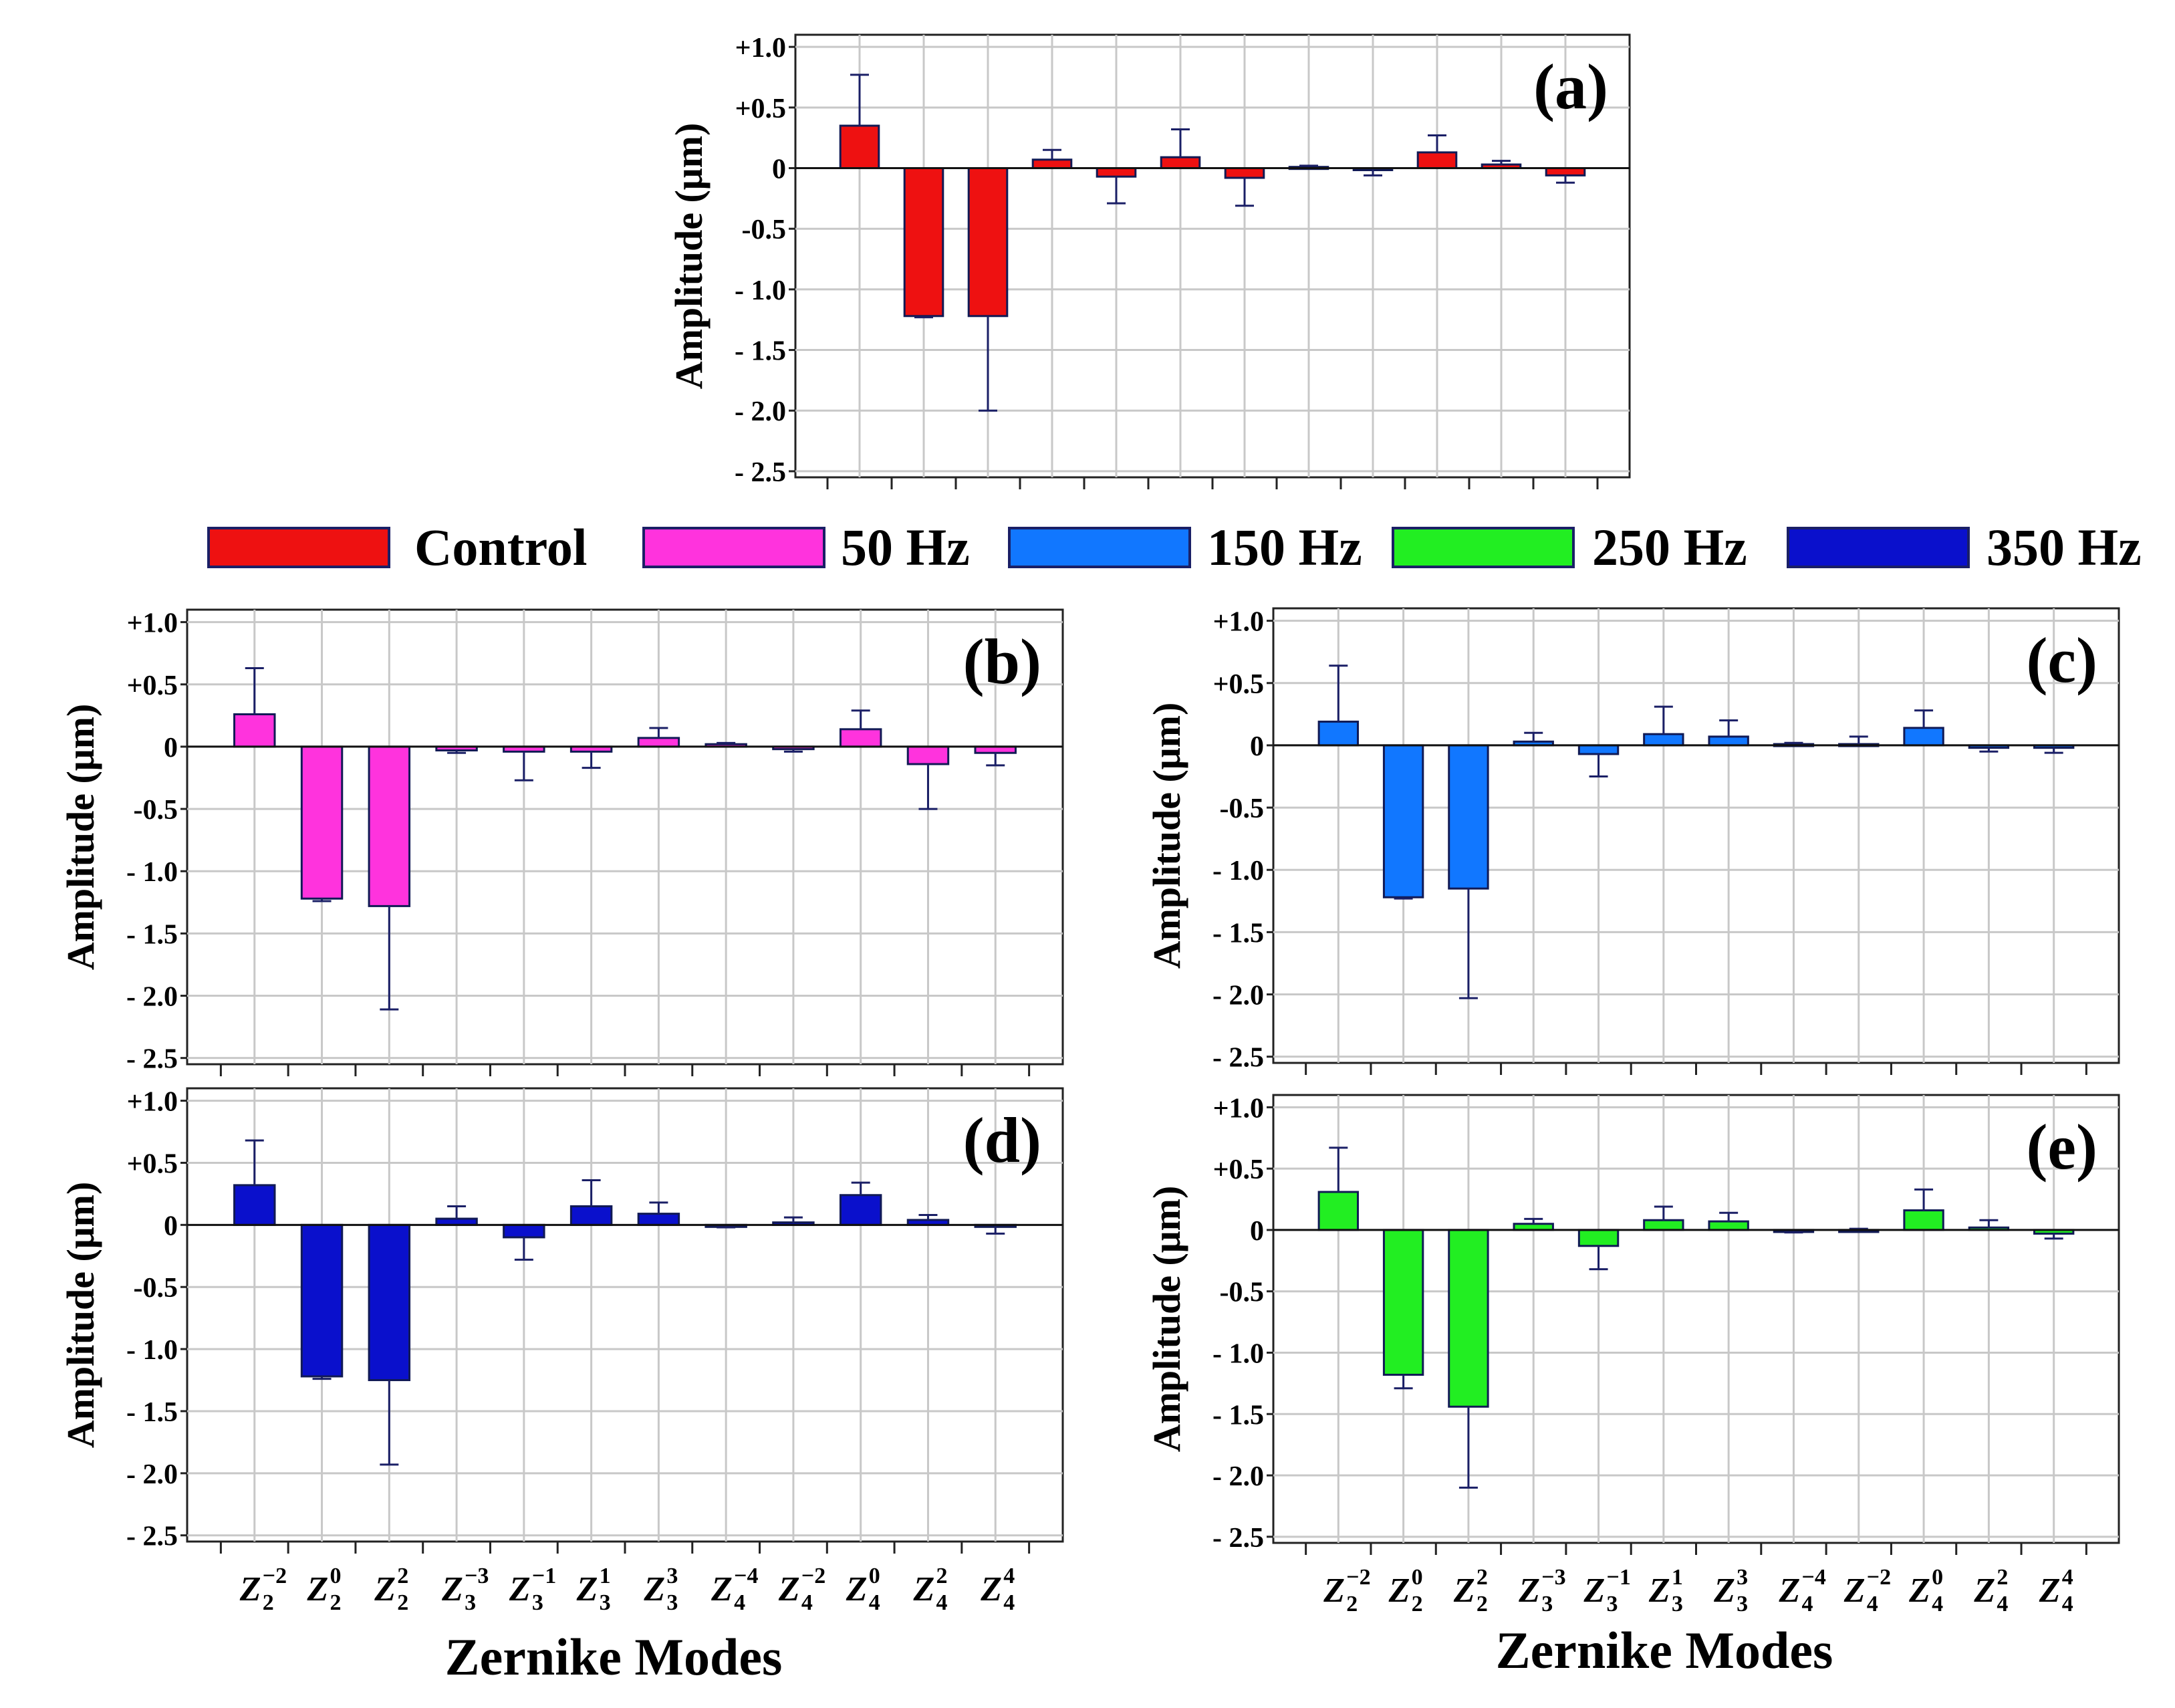 This screenshot has height=1708, width=2175. What do you see at coordinates (1742, 1578) in the screenshot?
I see `x-tick-label-sup: 3` at bounding box center [1742, 1578].